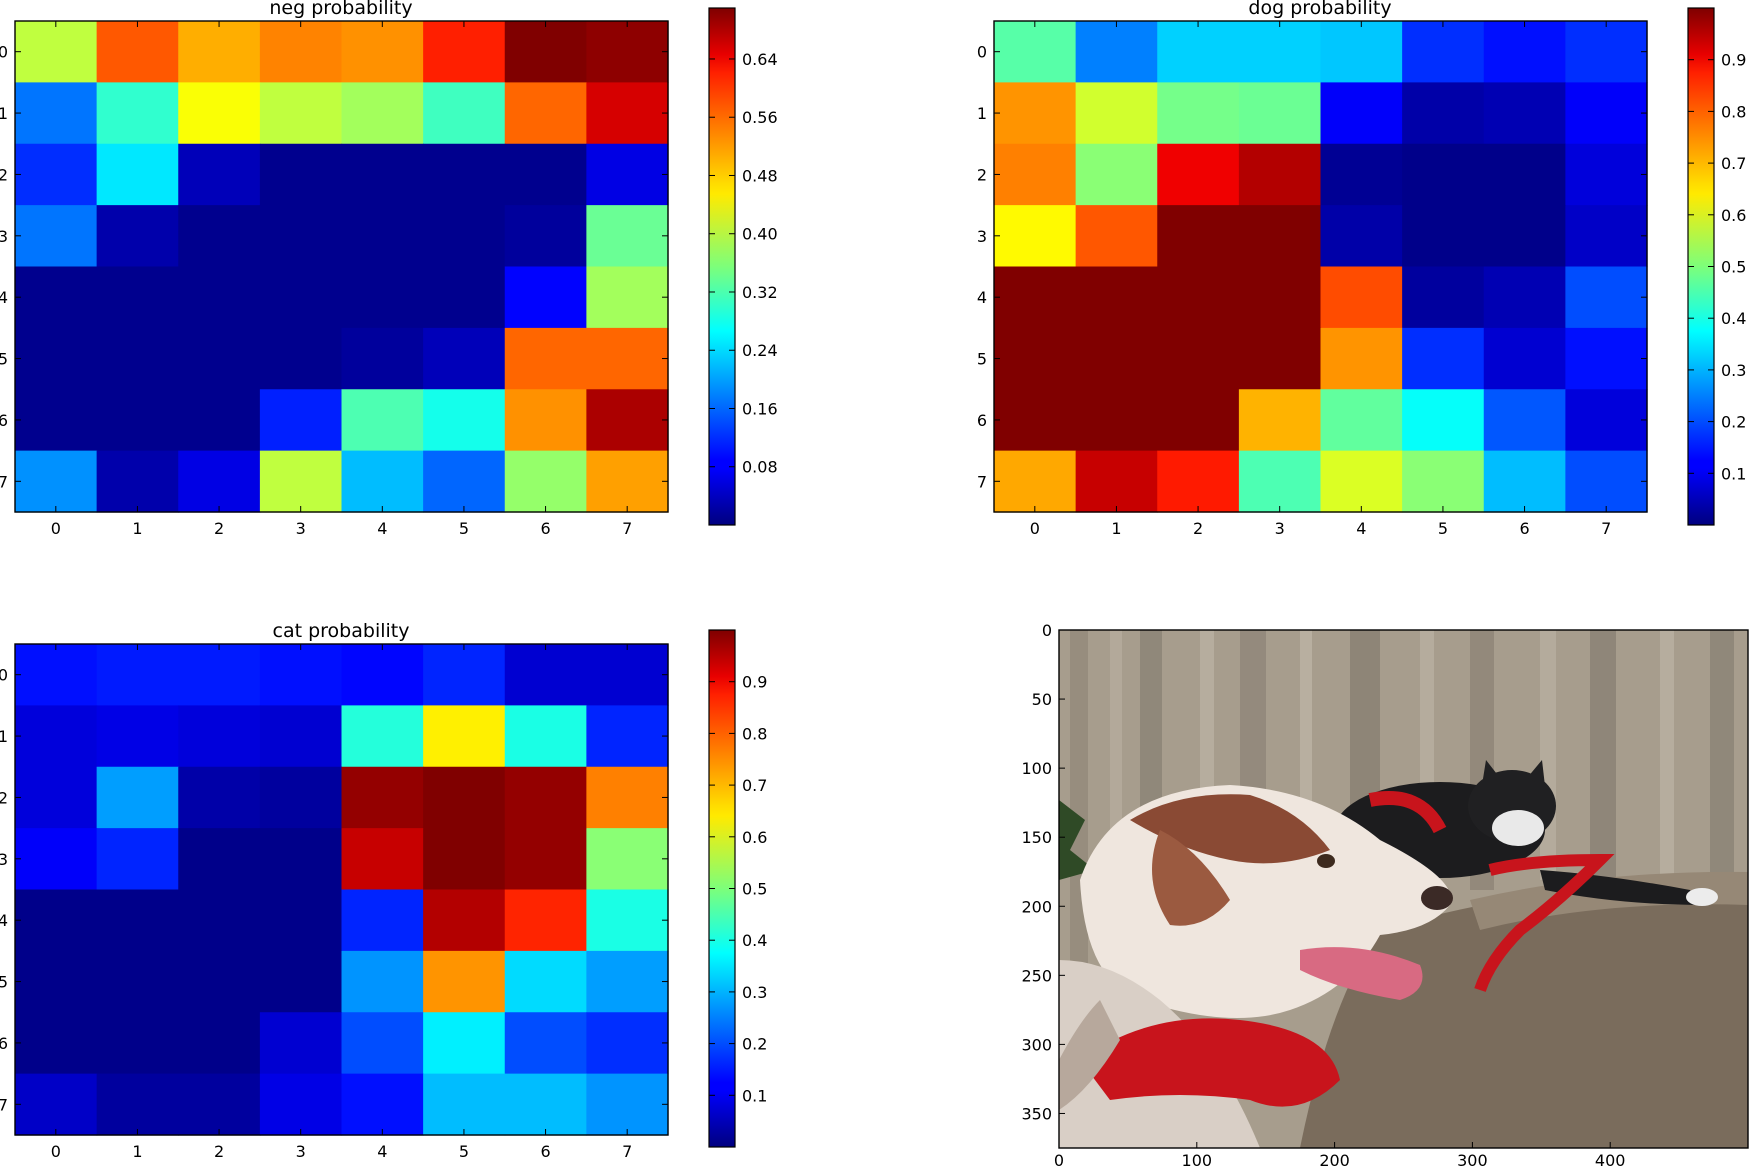 The width and height of the screenshot is (1752, 1169). Describe the element at coordinates (1197, 1160) in the screenshot. I see `x-tick-label: 100` at that location.